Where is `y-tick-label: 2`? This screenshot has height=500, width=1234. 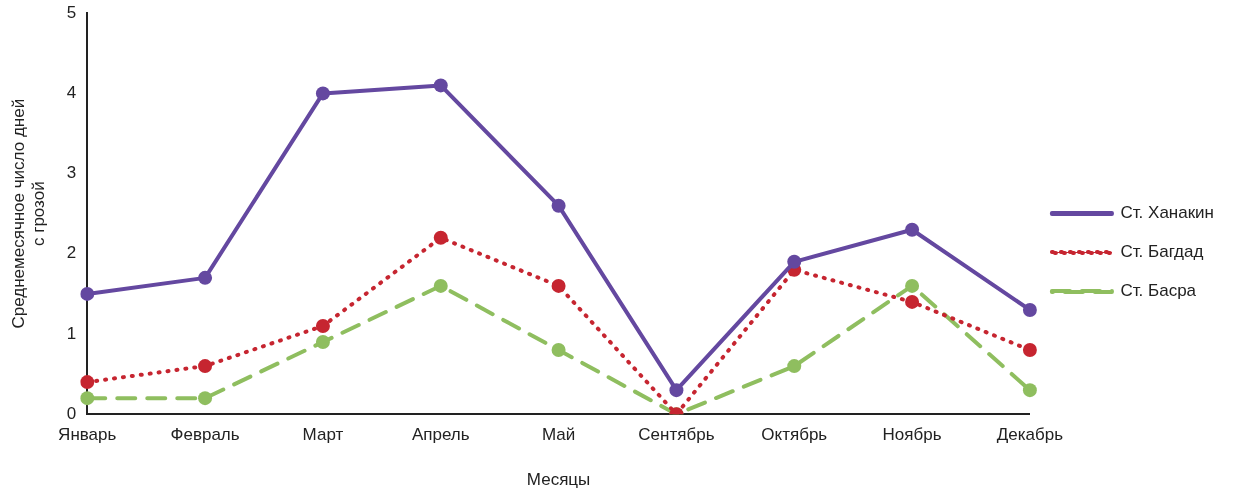
y-tick-label: 2 is located at coordinates (71, 253).